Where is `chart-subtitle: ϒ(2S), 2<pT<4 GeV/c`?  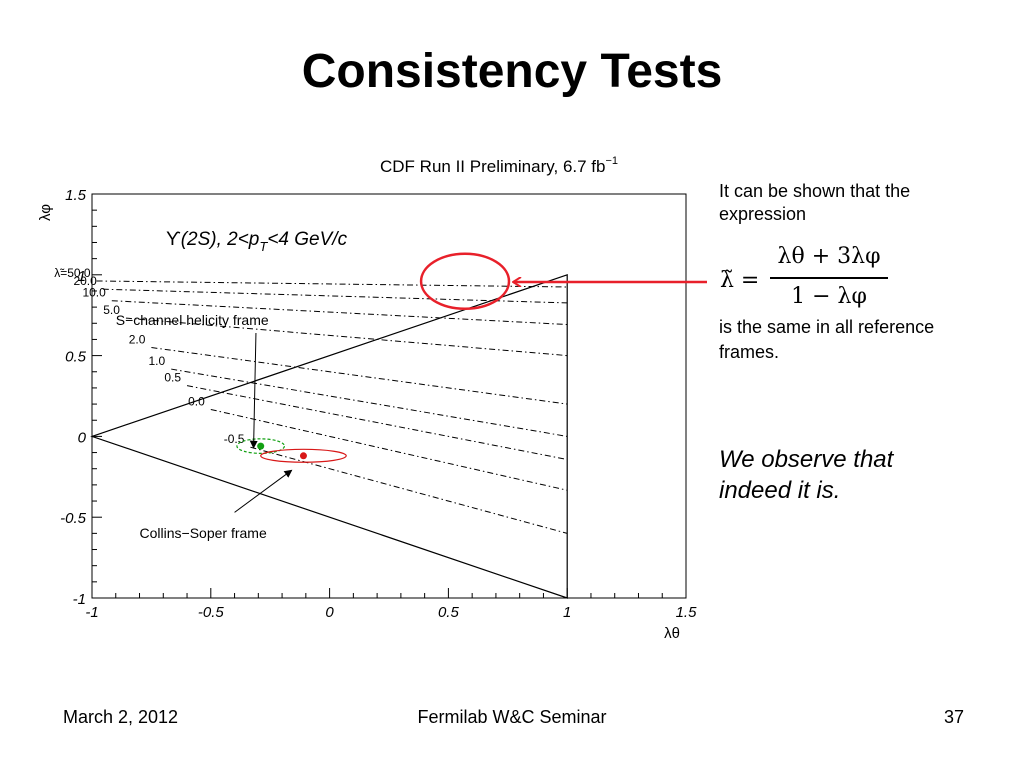 chart-subtitle: ϒ(2S), 2<pT<4 GeV/c is located at coordinates (257, 241).